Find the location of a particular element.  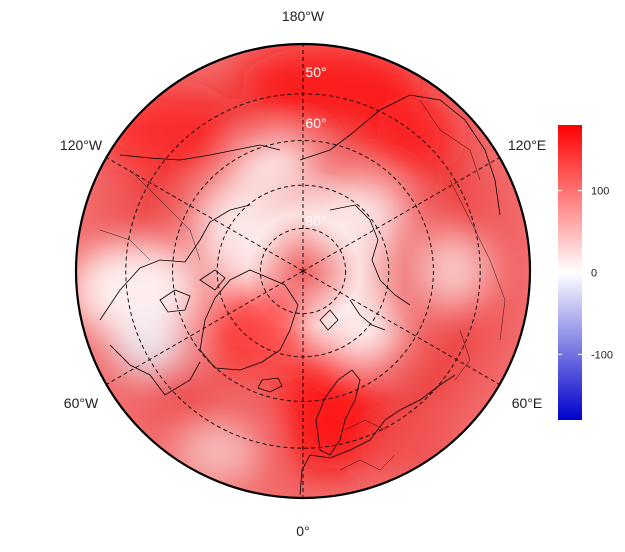

parallel-label-50: 50° is located at coordinates (315, 72).